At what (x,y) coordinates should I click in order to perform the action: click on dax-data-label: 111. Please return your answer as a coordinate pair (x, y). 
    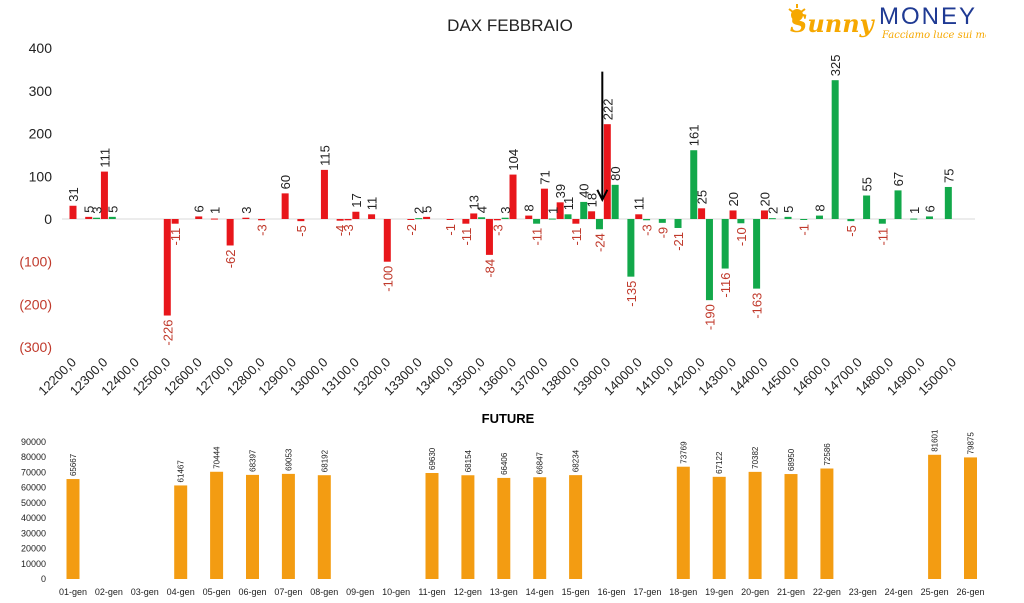
    Looking at the image, I should click on (104, 158).